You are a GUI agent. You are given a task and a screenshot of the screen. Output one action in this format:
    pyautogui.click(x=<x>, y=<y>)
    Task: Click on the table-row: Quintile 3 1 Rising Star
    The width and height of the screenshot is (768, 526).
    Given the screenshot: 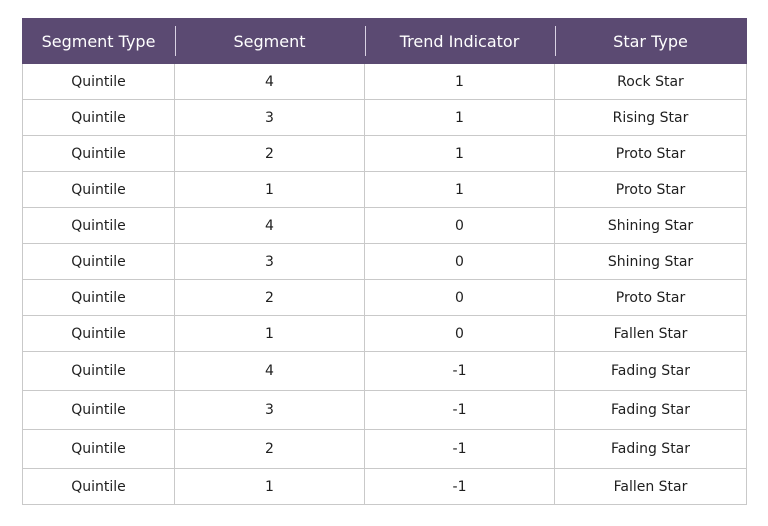 What is the action you would take?
    pyautogui.click(x=384, y=117)
    